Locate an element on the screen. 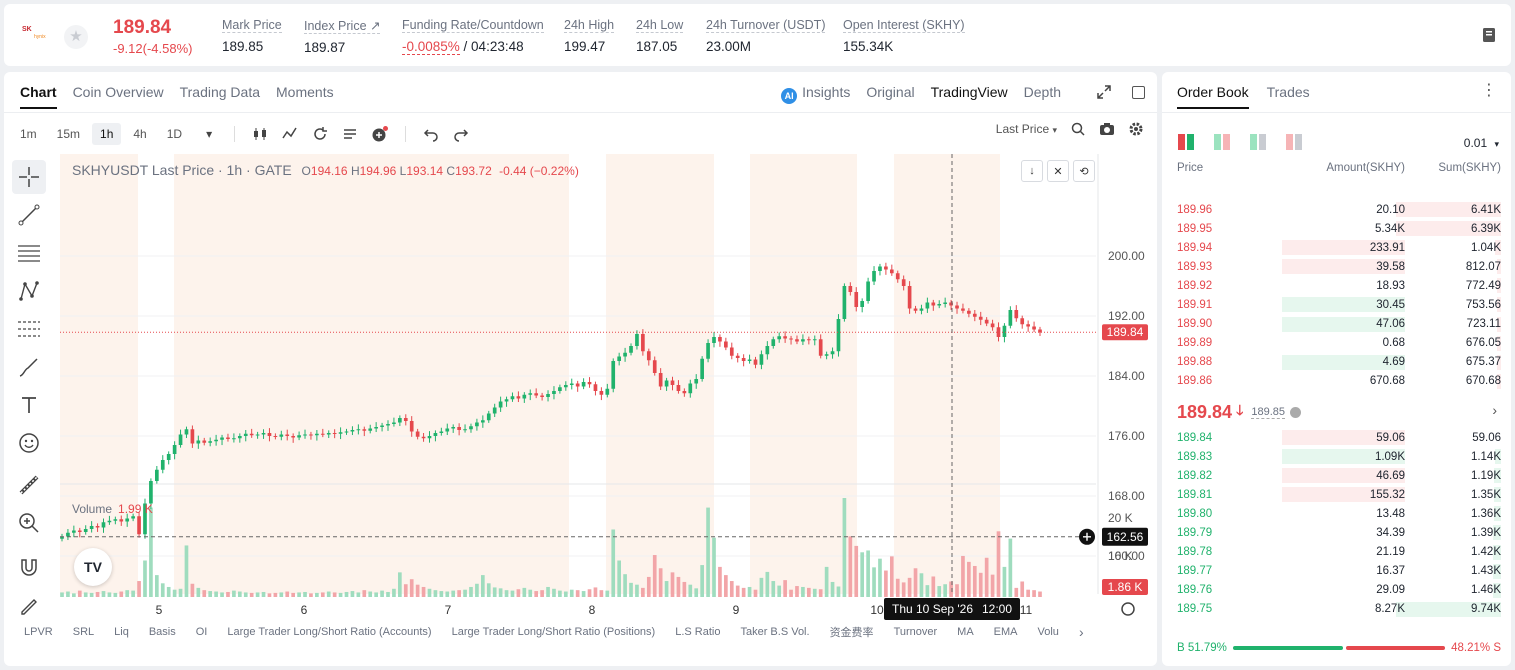  tab-tradingview: TradingView is located at coordinates (969, 92).